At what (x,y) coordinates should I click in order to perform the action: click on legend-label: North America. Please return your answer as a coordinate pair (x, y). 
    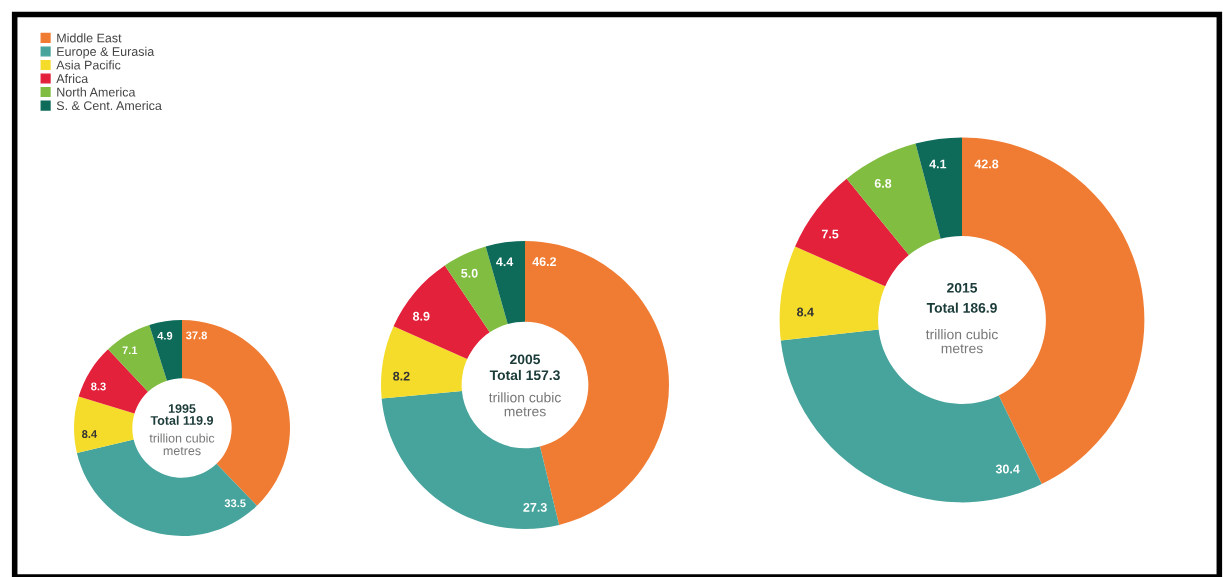
    Looking at the image, I should click on (96, 92).